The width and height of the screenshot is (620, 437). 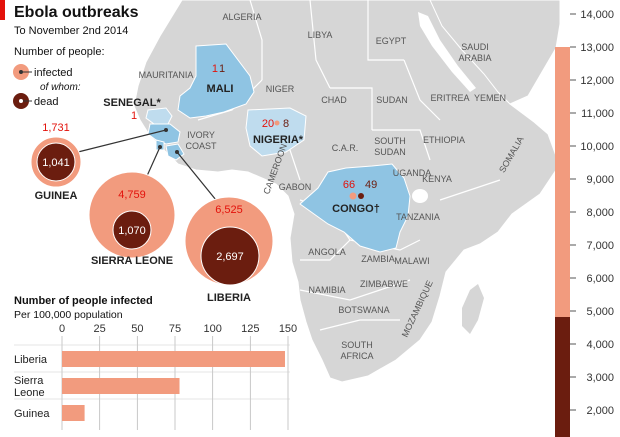 What do you see at coordinates (378, 259) in the screenshot?
I see `region-label: ZAMBIA` at bounding box center [378, 259].